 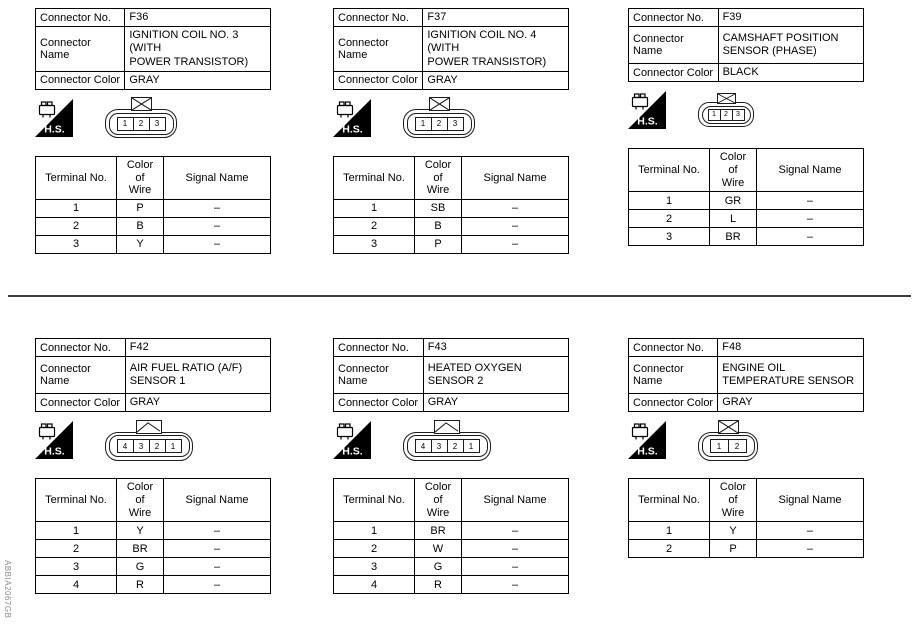 What do you see at coordinates (745, 403) in the screenshot?
I see `table-row: Connector Color GRAY` at bounding box center [745, 403].